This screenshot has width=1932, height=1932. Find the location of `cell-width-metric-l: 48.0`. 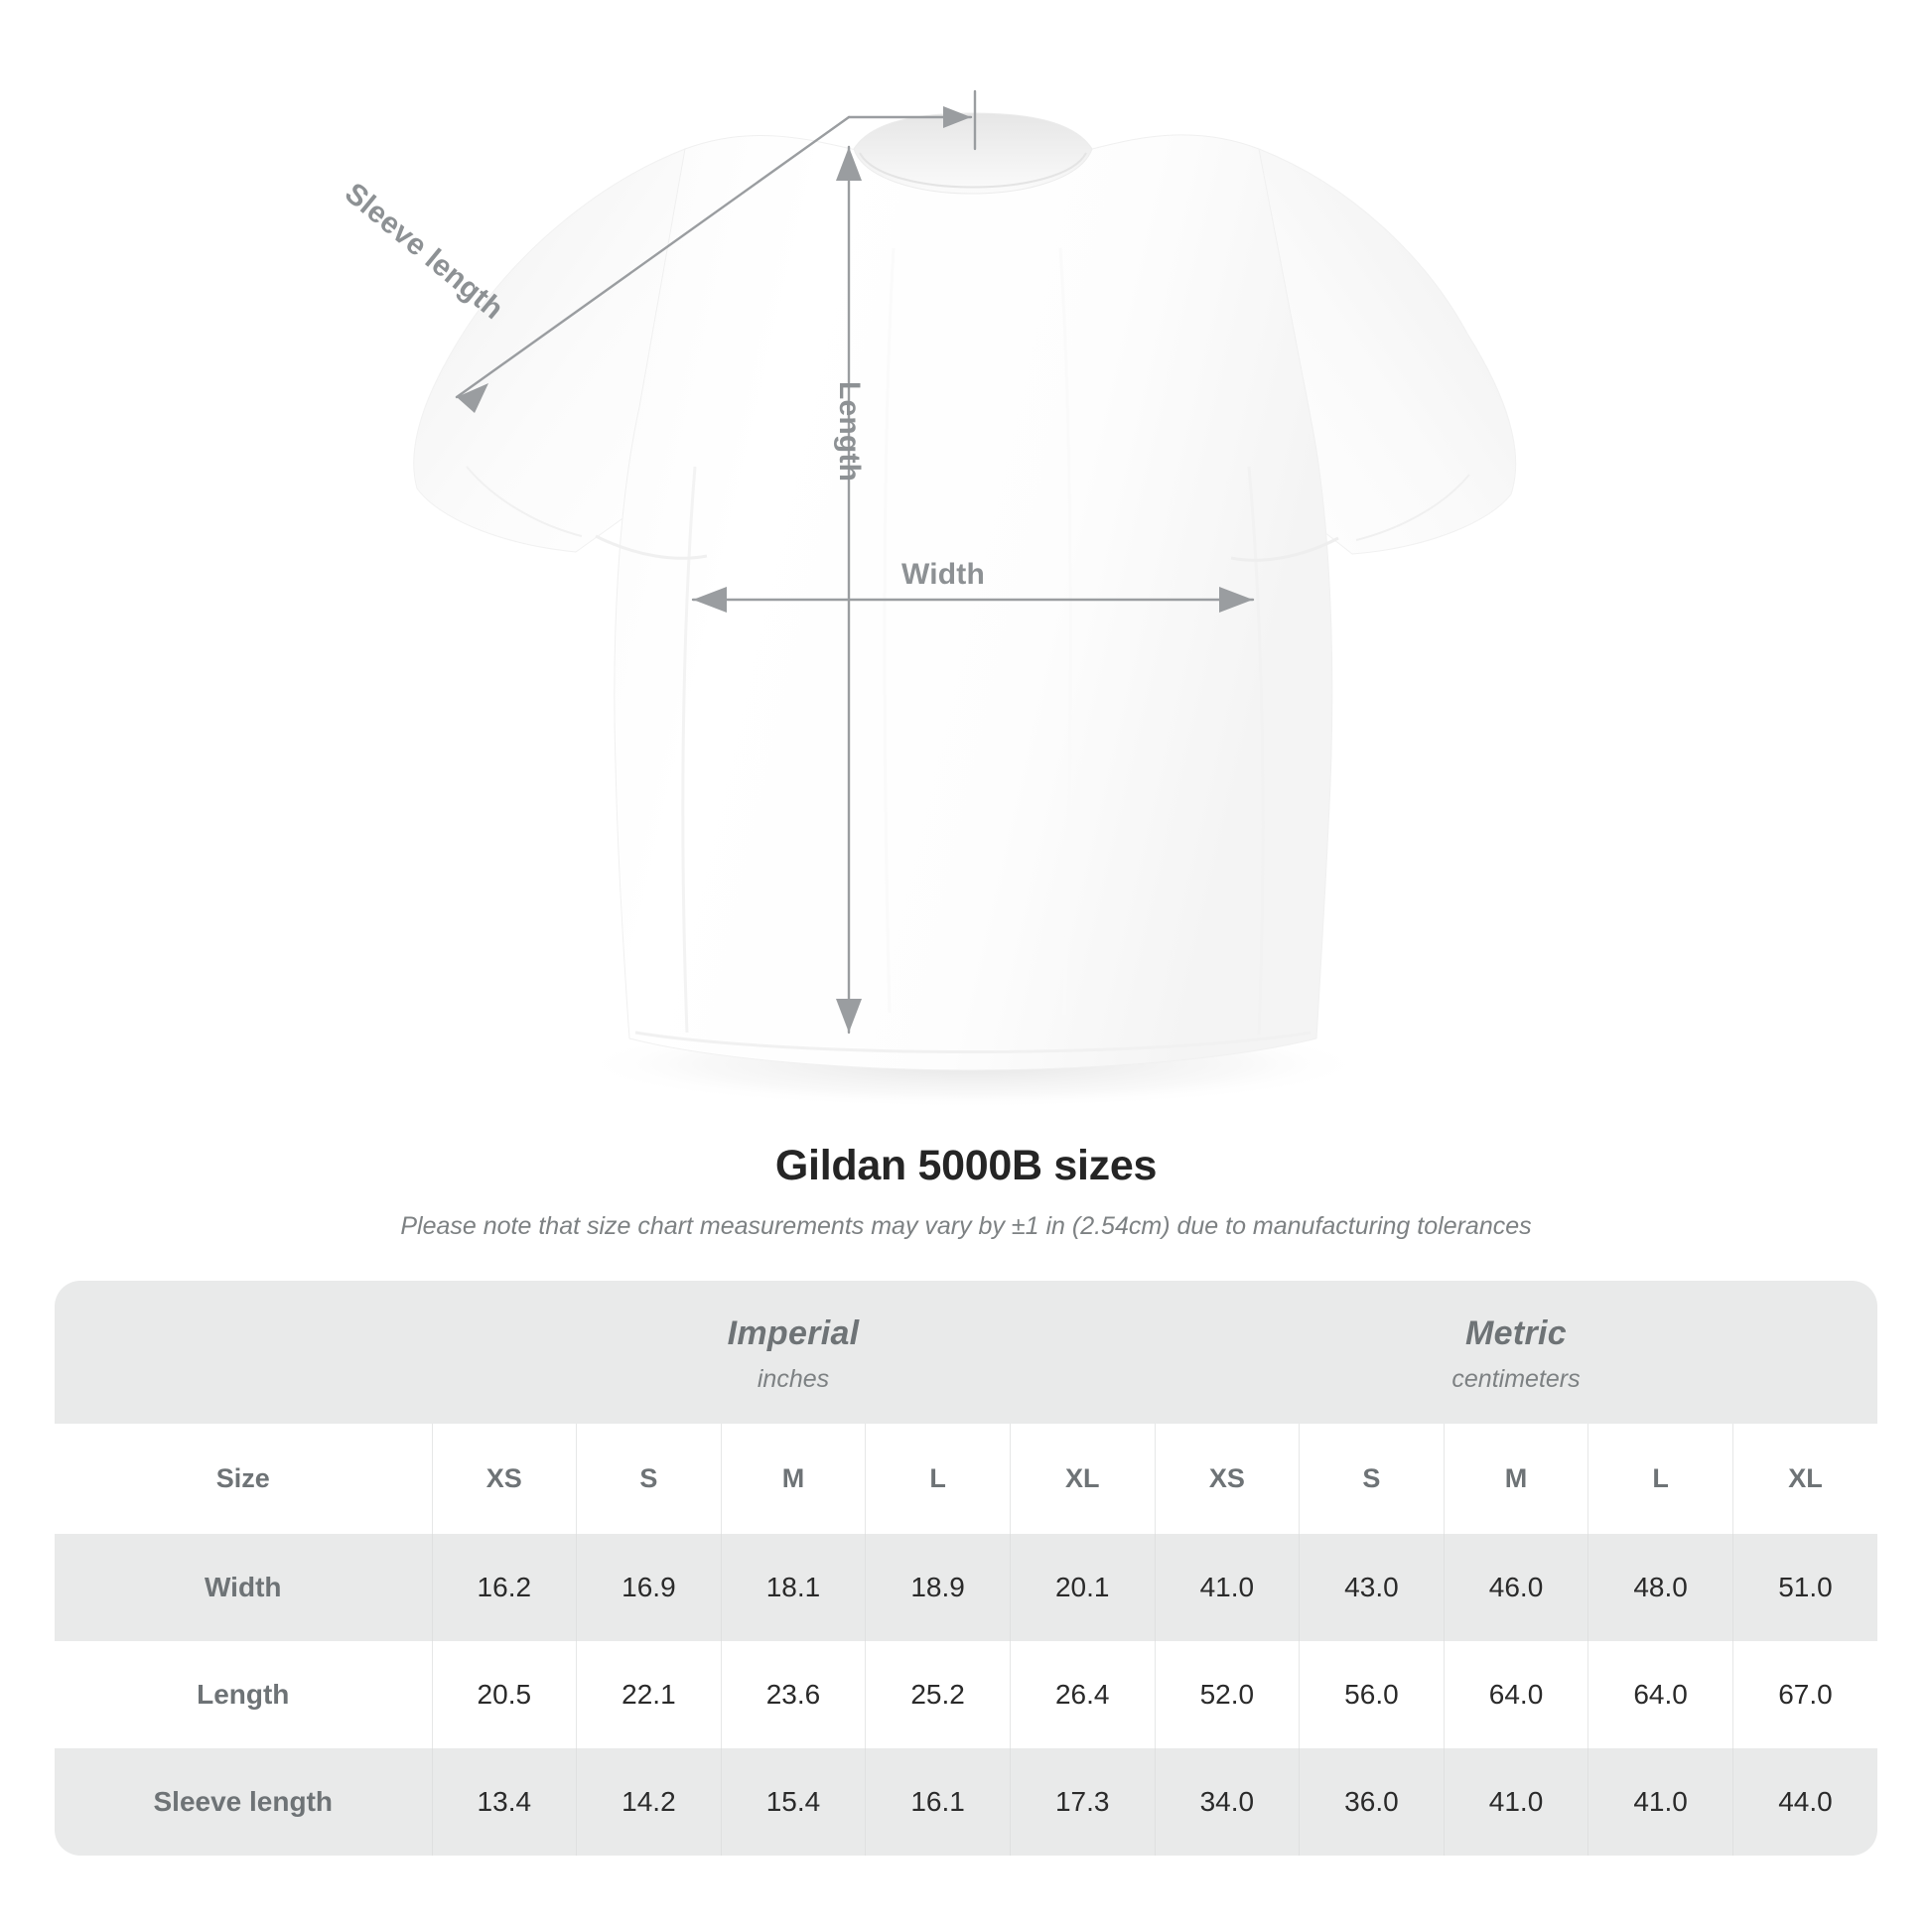

cell-width-metric-l: 48.0 is located at coordinates (1660, 1587).